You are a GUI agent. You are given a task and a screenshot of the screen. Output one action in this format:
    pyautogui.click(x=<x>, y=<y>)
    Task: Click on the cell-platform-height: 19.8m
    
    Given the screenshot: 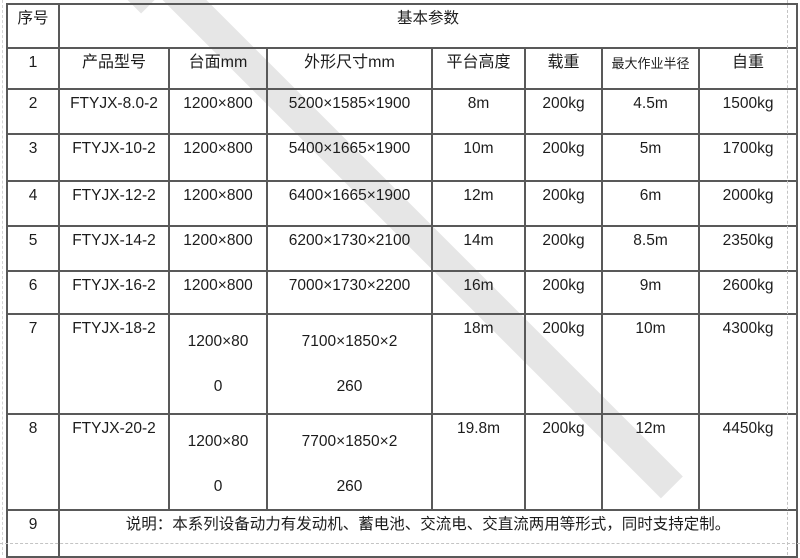 What is the action you would take?
    pyautogui.click(x=478, y=462)
    